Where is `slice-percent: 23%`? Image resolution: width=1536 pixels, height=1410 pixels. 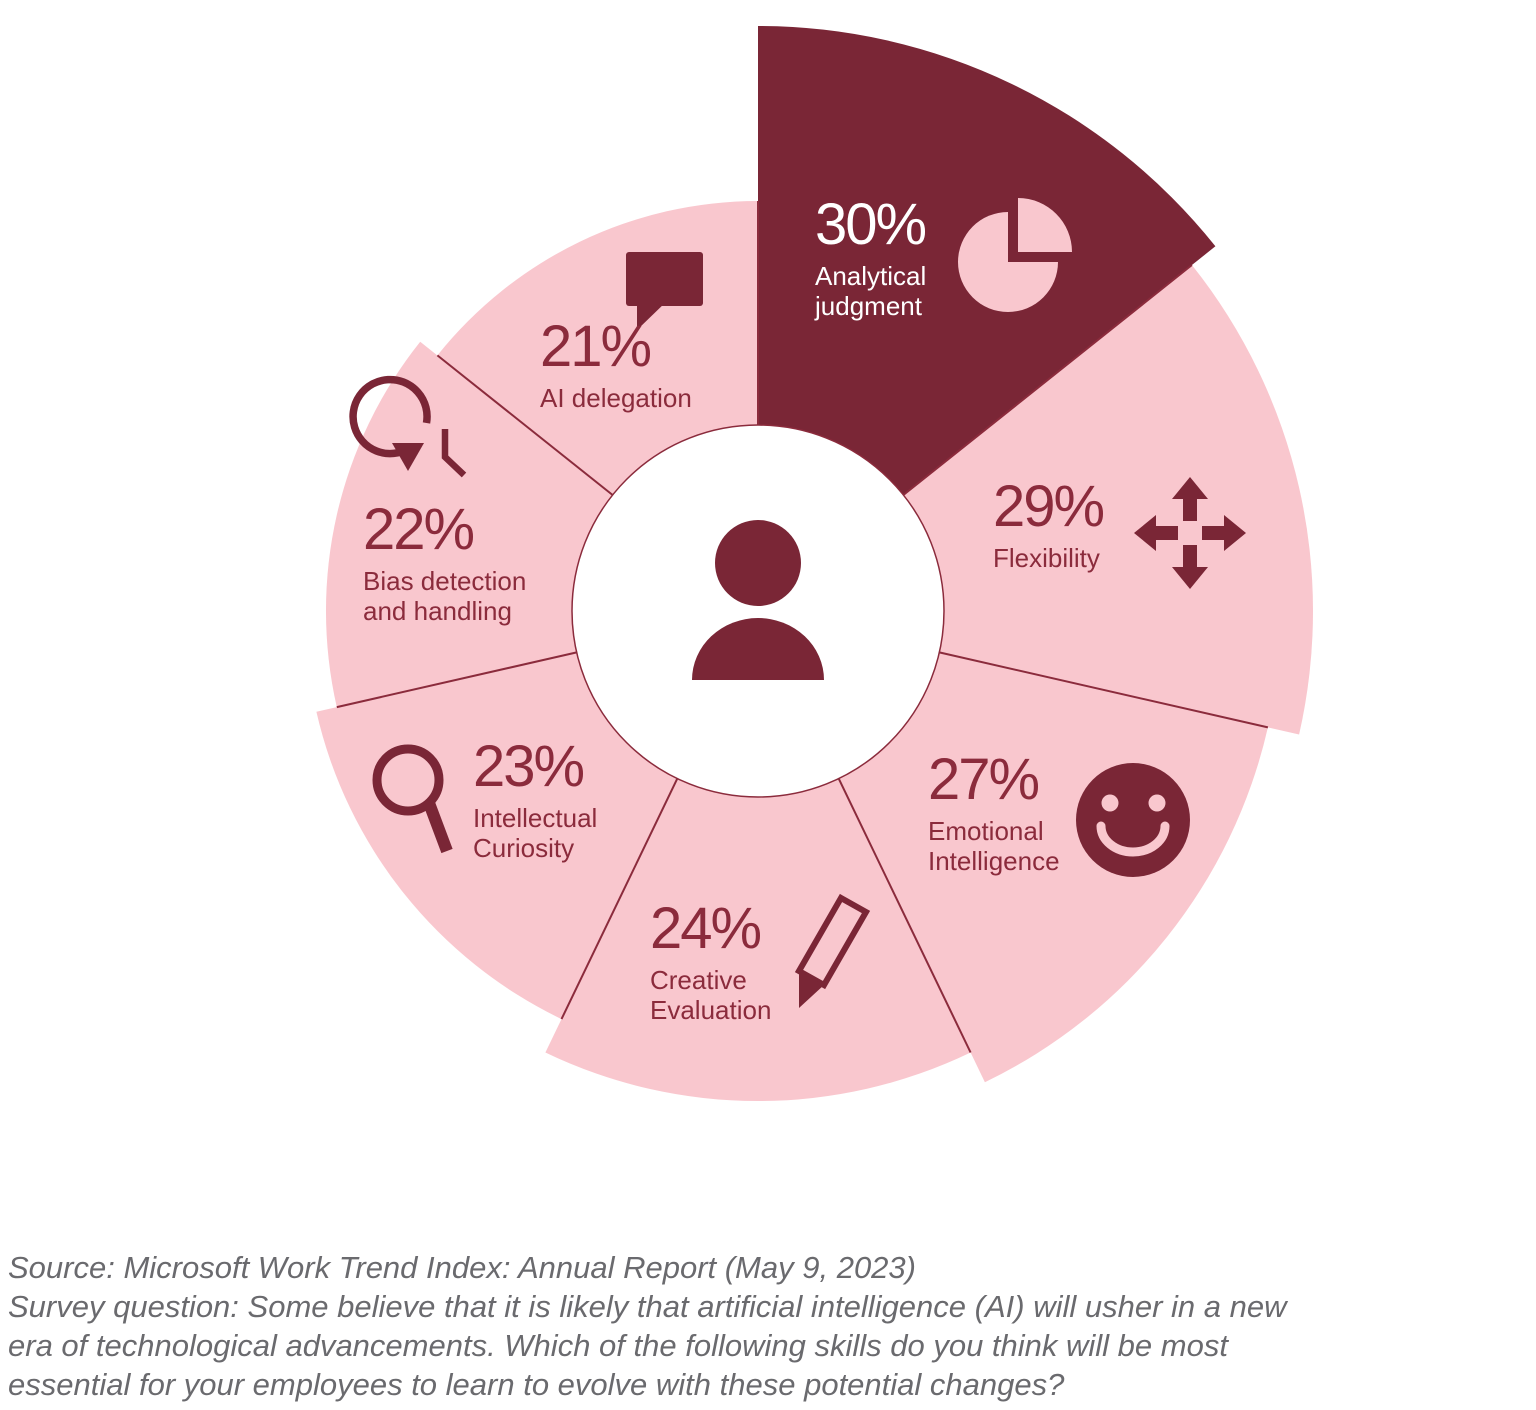 slice-percent: 23% is located at coordinates (529, 766).